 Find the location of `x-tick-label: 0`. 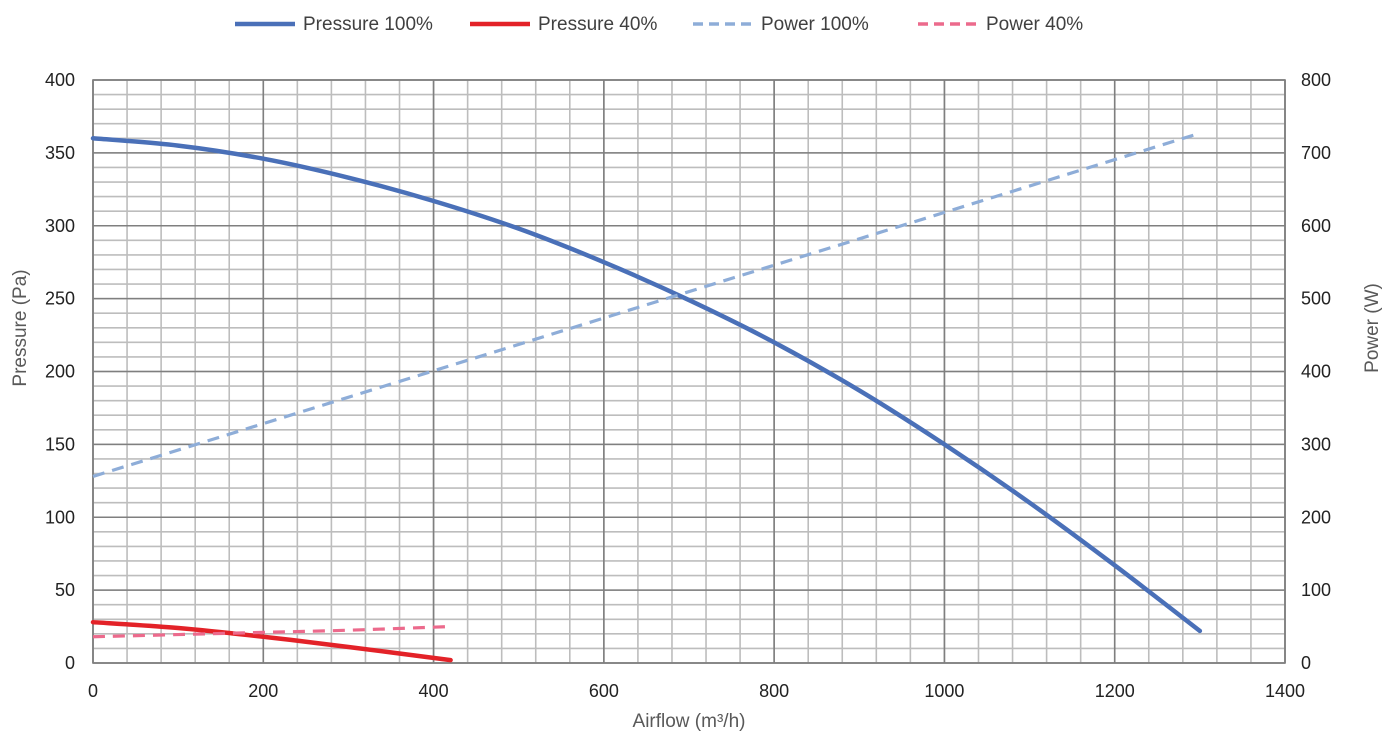

x-tick-label: 0 is located at coordinates (93, 691).